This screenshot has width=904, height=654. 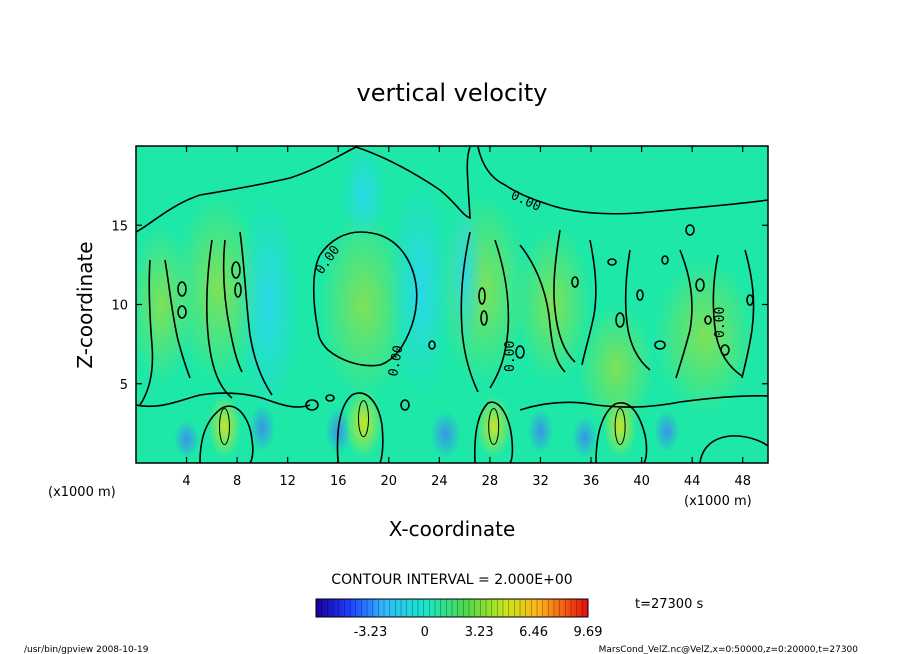 I want to click on colorbar-tick-labels: -3.23 0 3.23 6.46 9.69, so click(x=478, y=632).